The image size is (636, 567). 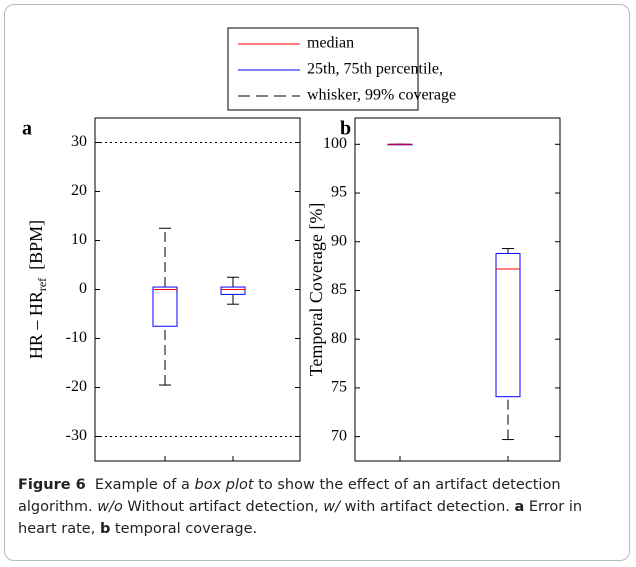 What do you see at coordinates (381, 95) in the screenshot?
I see `legend-label: whisker, 99% coverage` at bounding box center [381, 95].